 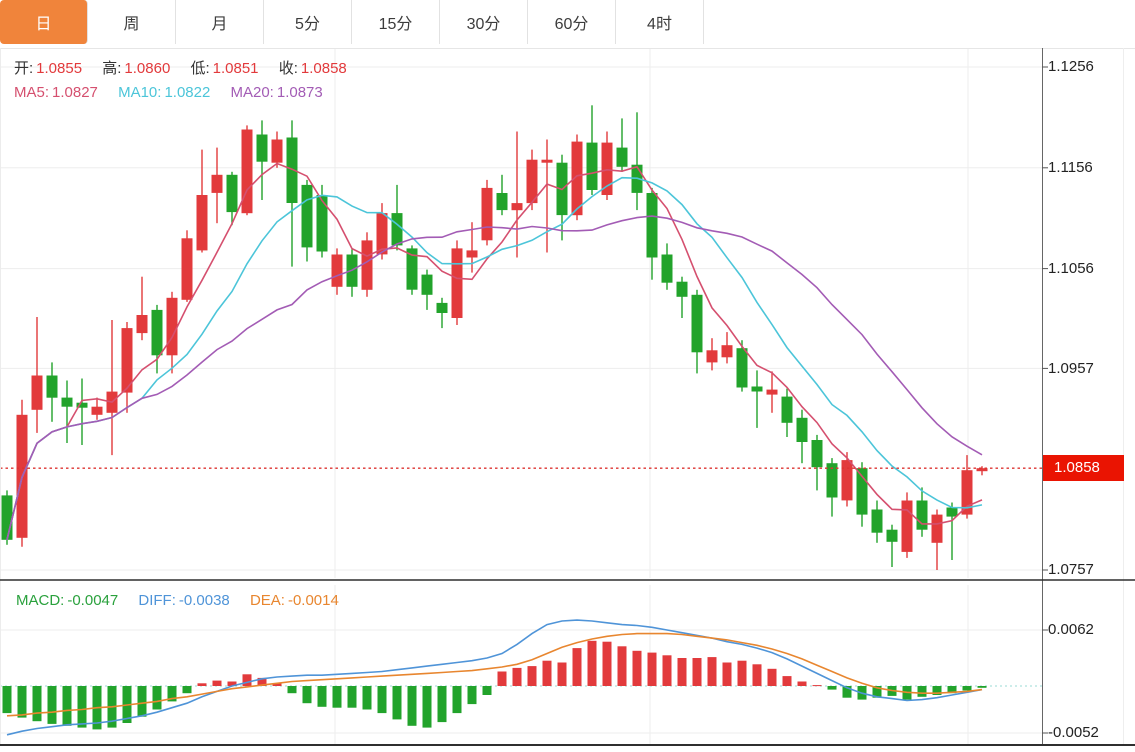 I want to click on timeframe-tabbar: 日 周 月 5分 15分 30分 60分 4时, so click(x=352, y=22).